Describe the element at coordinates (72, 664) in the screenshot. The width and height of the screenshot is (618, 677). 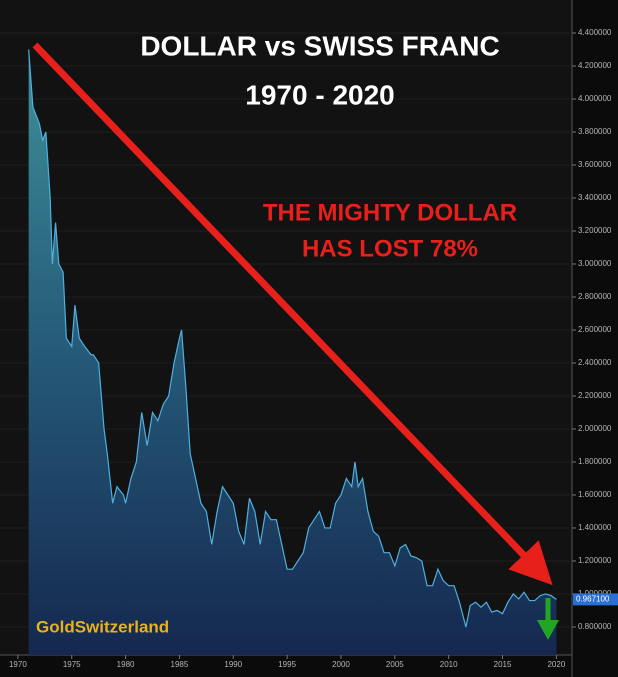
I see `x-tick-label: 1975` at that location.